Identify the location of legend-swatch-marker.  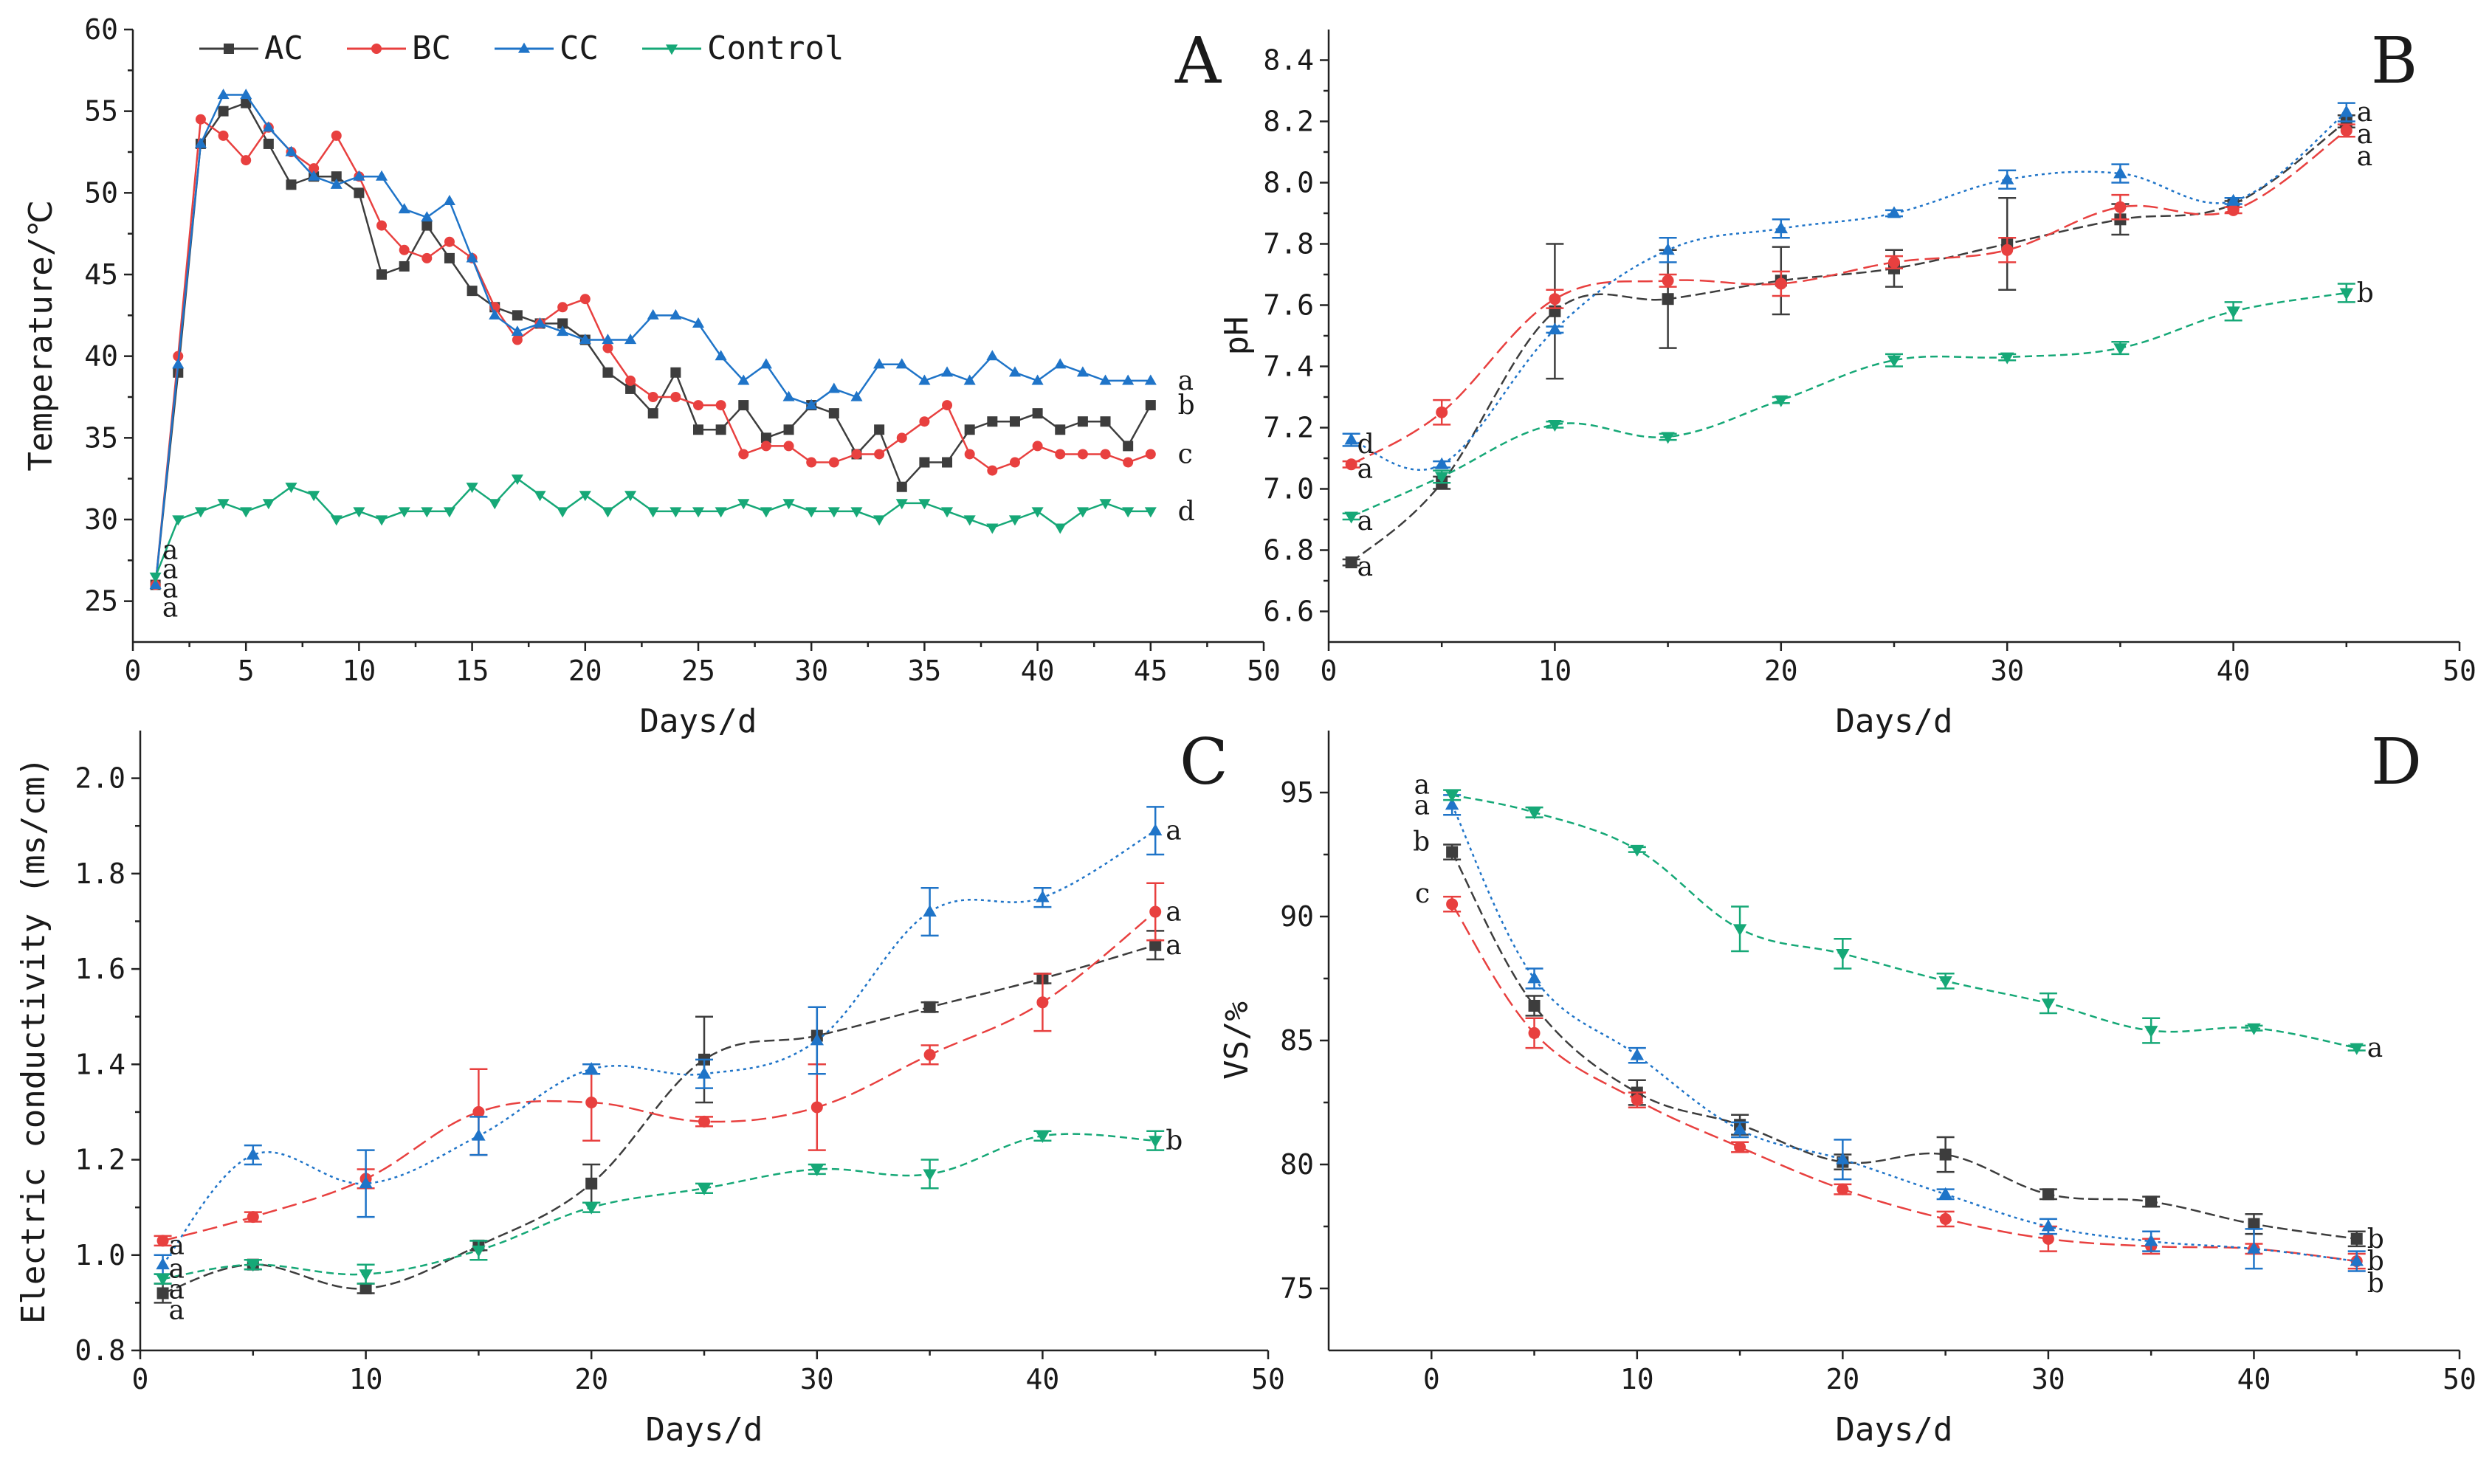
(671, 49).